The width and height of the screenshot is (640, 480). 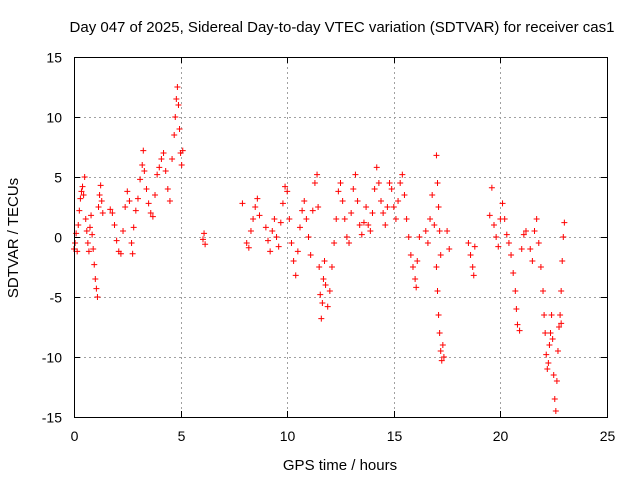 What do you see at coordinates (52, 238) in the screenshot?
I see `y-tick-labels: -15 -10 -5 0 5 10 15` at bounding box center [52, 238].